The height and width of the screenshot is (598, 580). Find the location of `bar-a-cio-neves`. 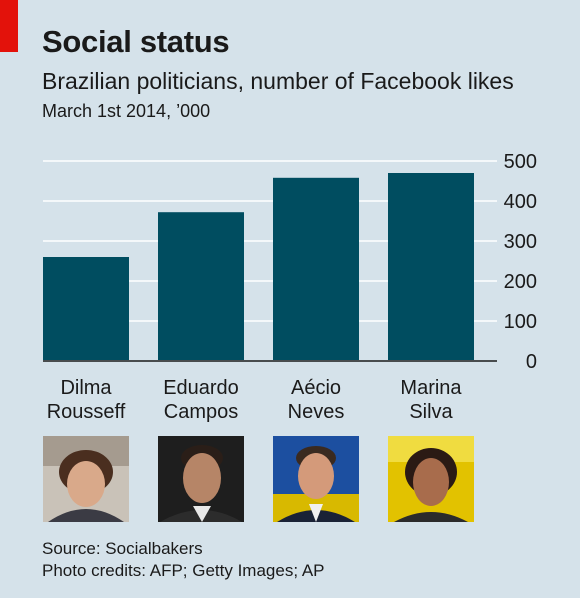

bar-a-cio-neves is located at coordinates (316, 268).